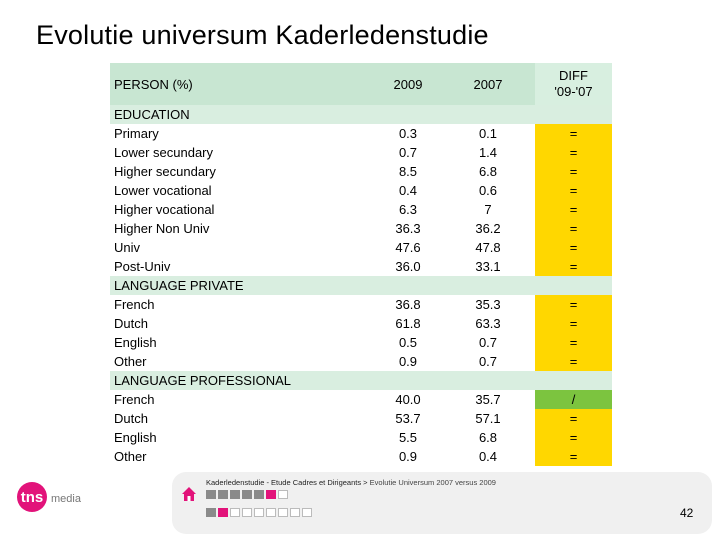 The width and height of the screenshot is (720, 540). I want to click on row-label: LANGUAGE PROFESSIONAL, so click(202, 380).